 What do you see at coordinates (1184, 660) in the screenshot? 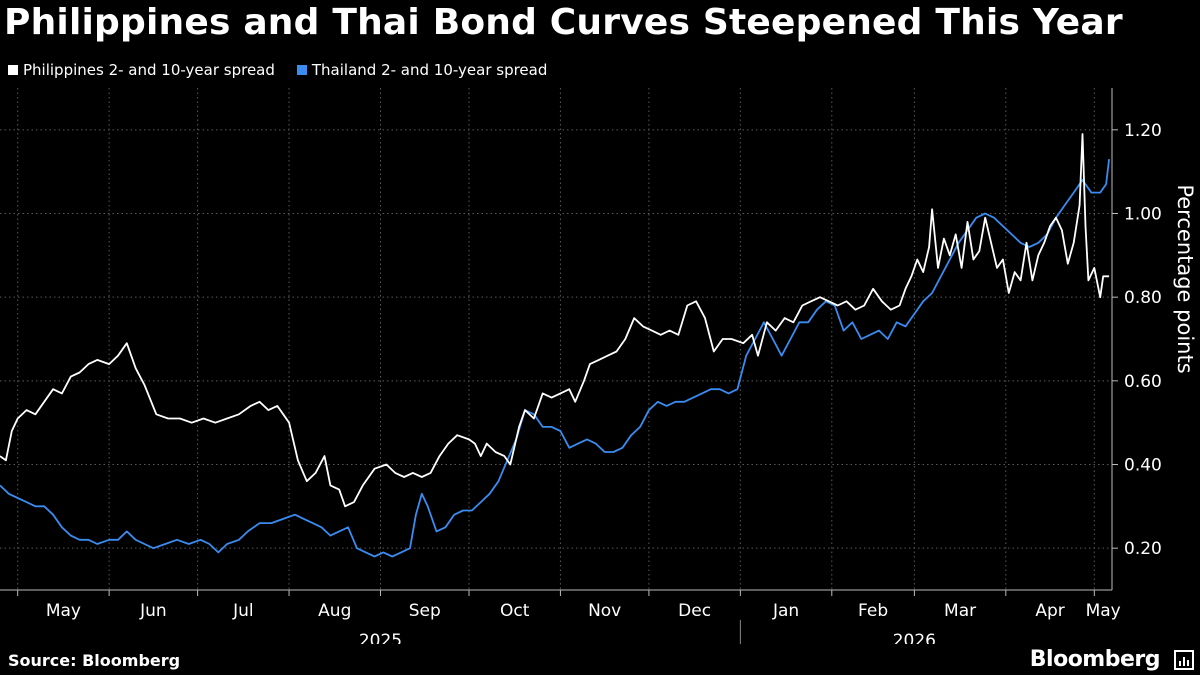
I see `bloomberg-terminal-icon` at bounding box center [1184, 660].